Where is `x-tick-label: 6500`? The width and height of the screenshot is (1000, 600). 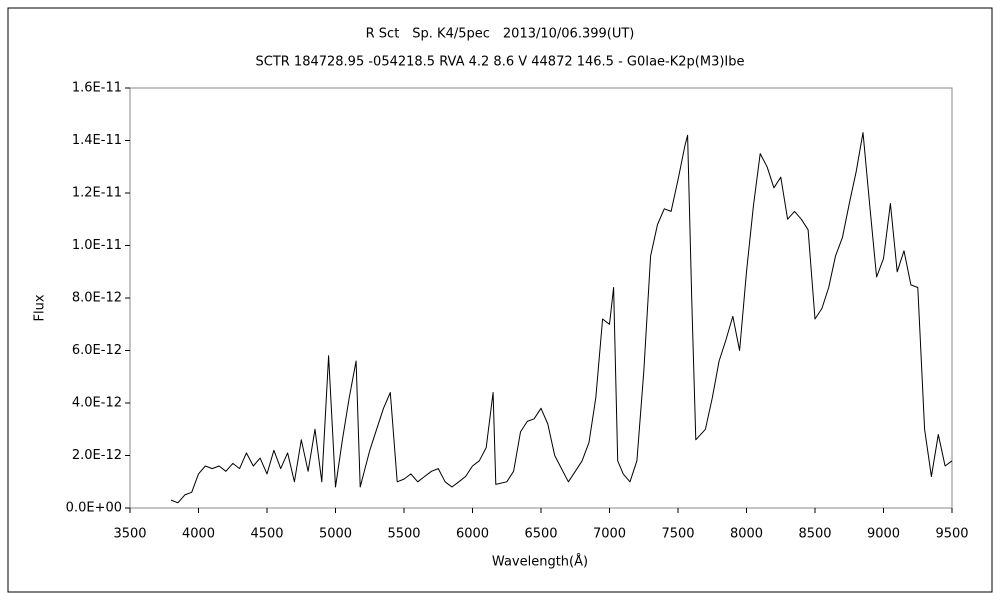
x-tick-label: 6500 is located at coordinates (540, 534).